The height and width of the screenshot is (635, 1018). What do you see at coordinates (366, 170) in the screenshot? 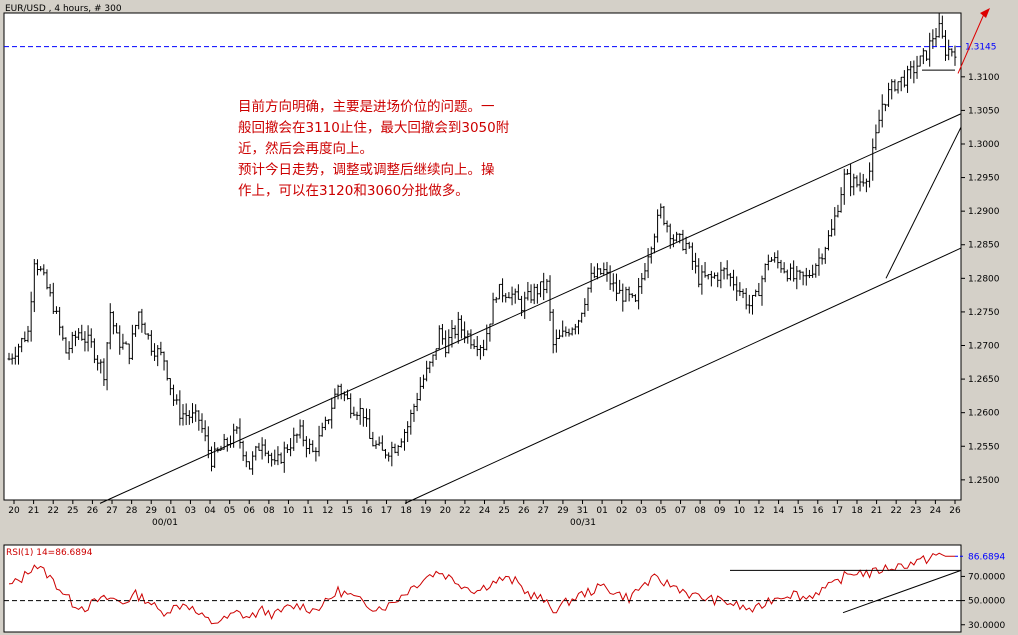
I see `annotation-line: 预计今日走势，调整或调整后继续向上。操` at bounding box center [366, 170].